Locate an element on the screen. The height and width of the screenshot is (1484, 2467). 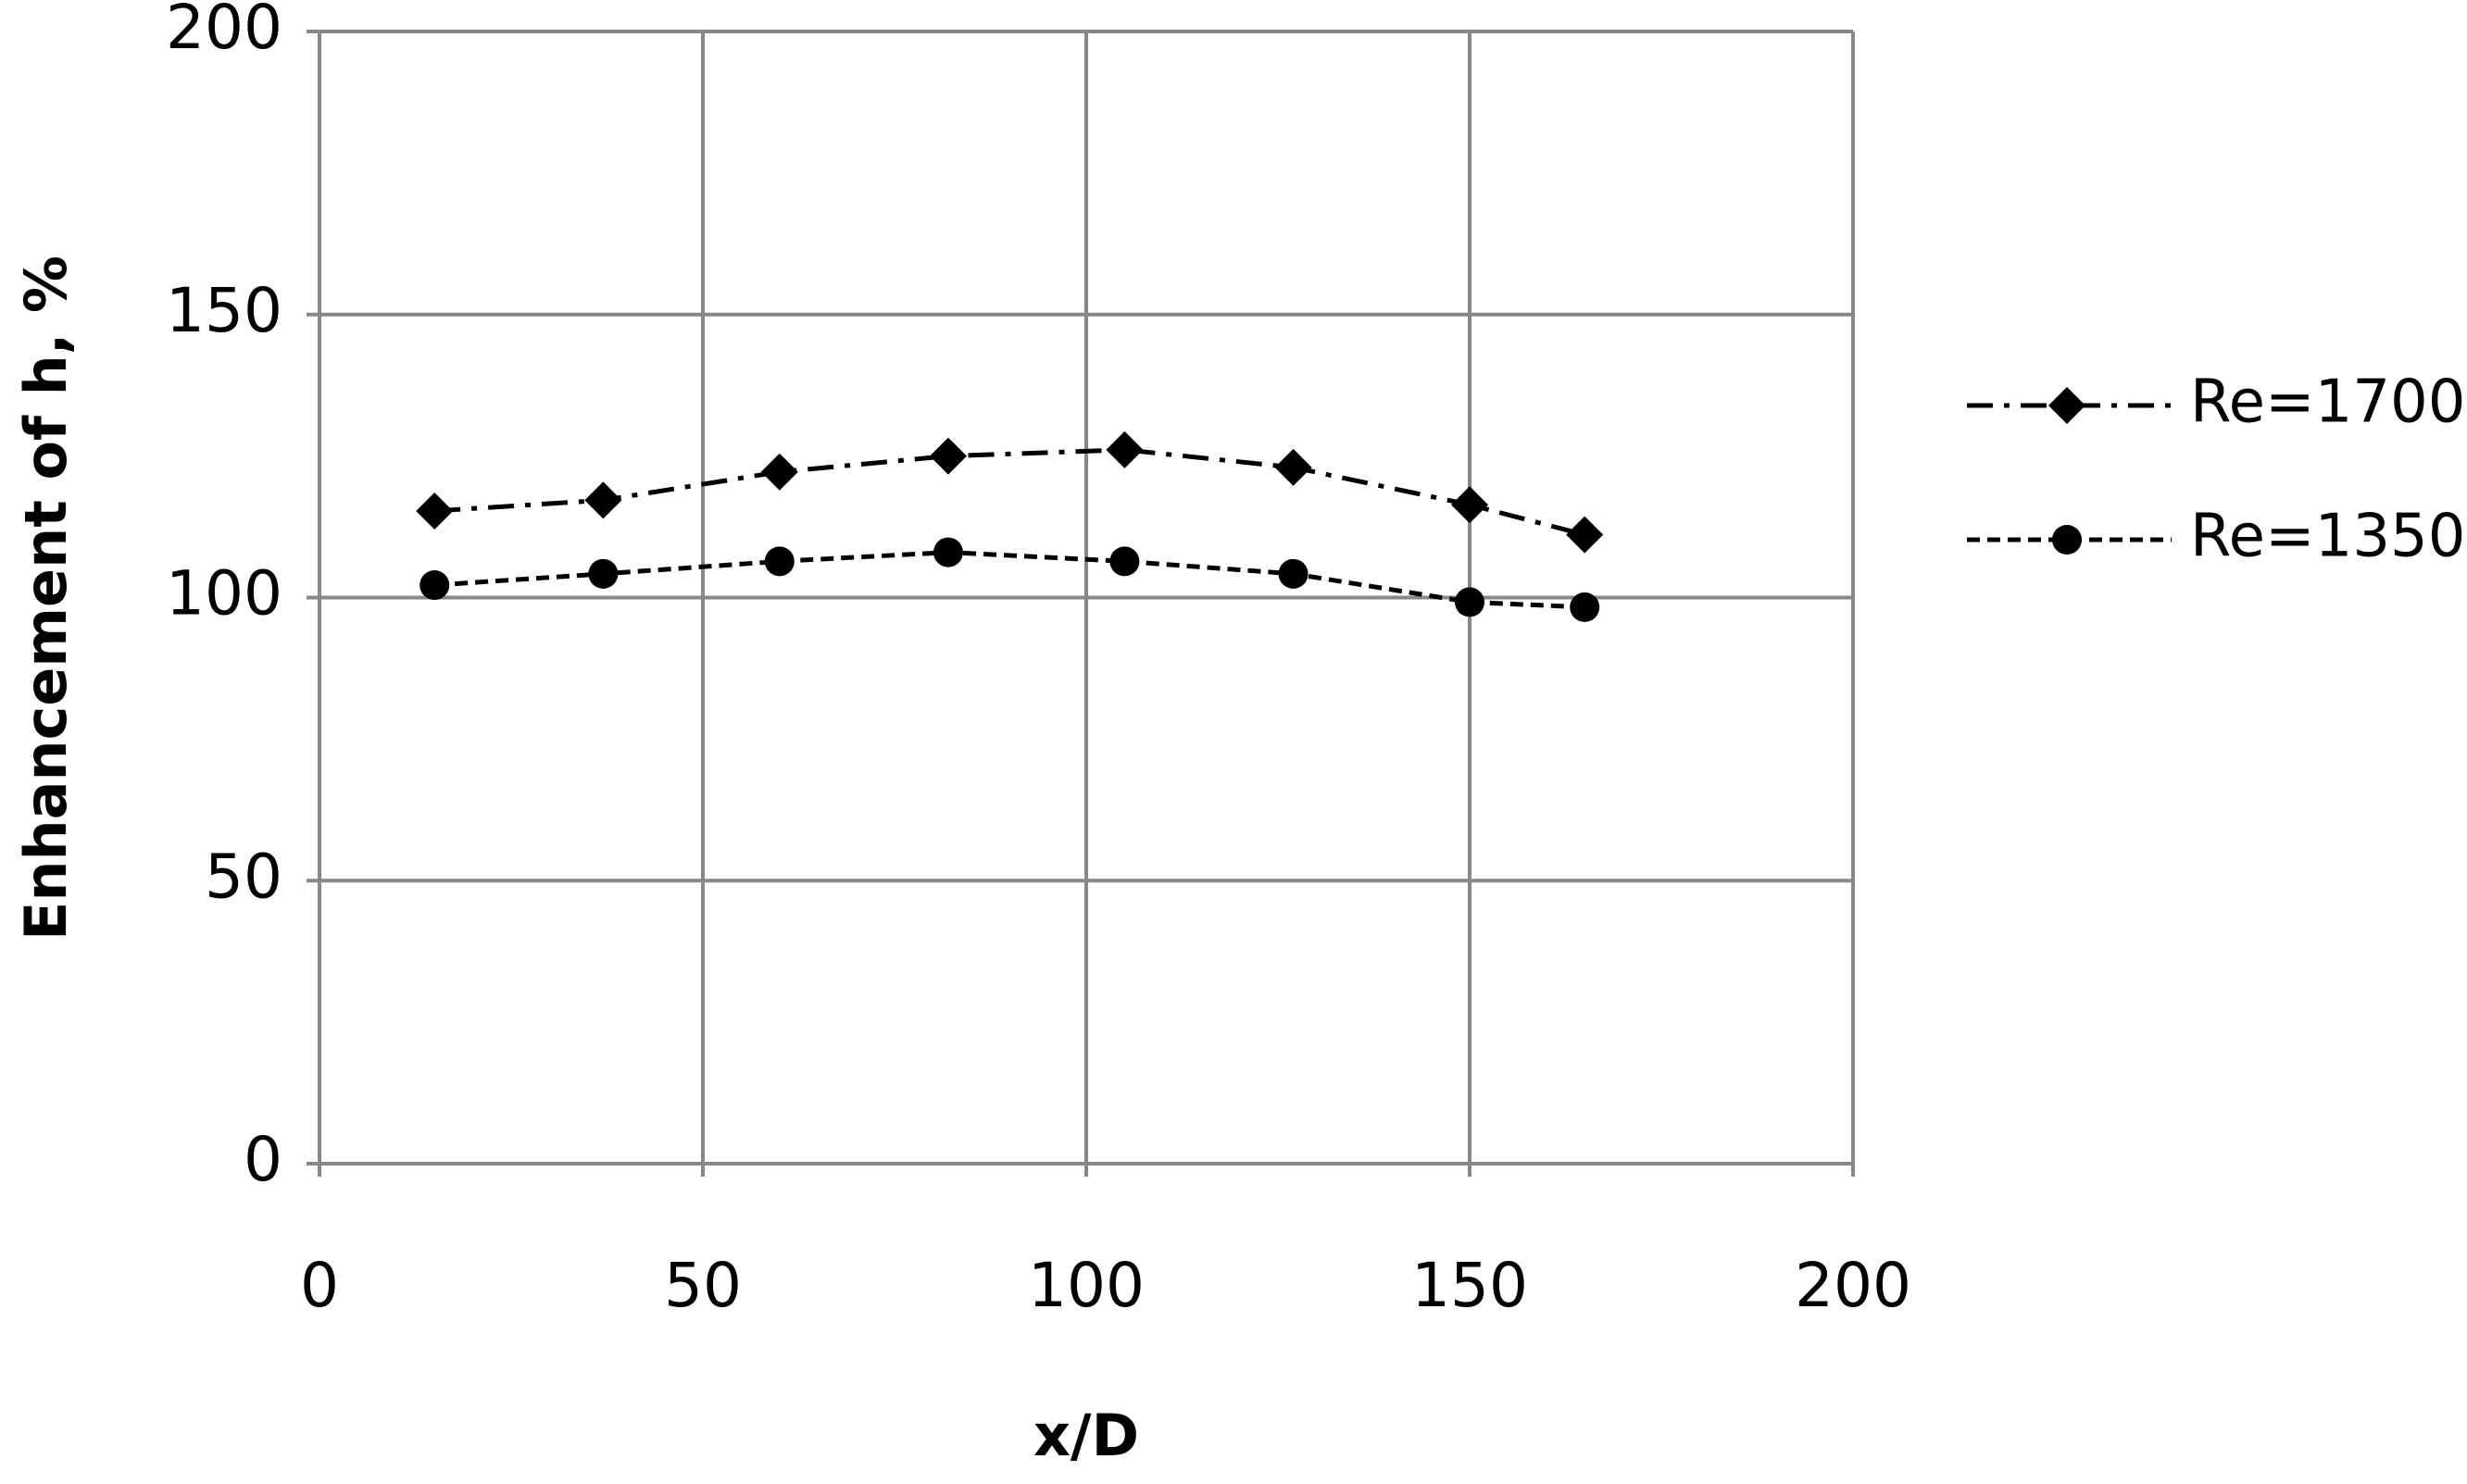
x-tick-label: 200 is located at coordinates (1853, 1285).